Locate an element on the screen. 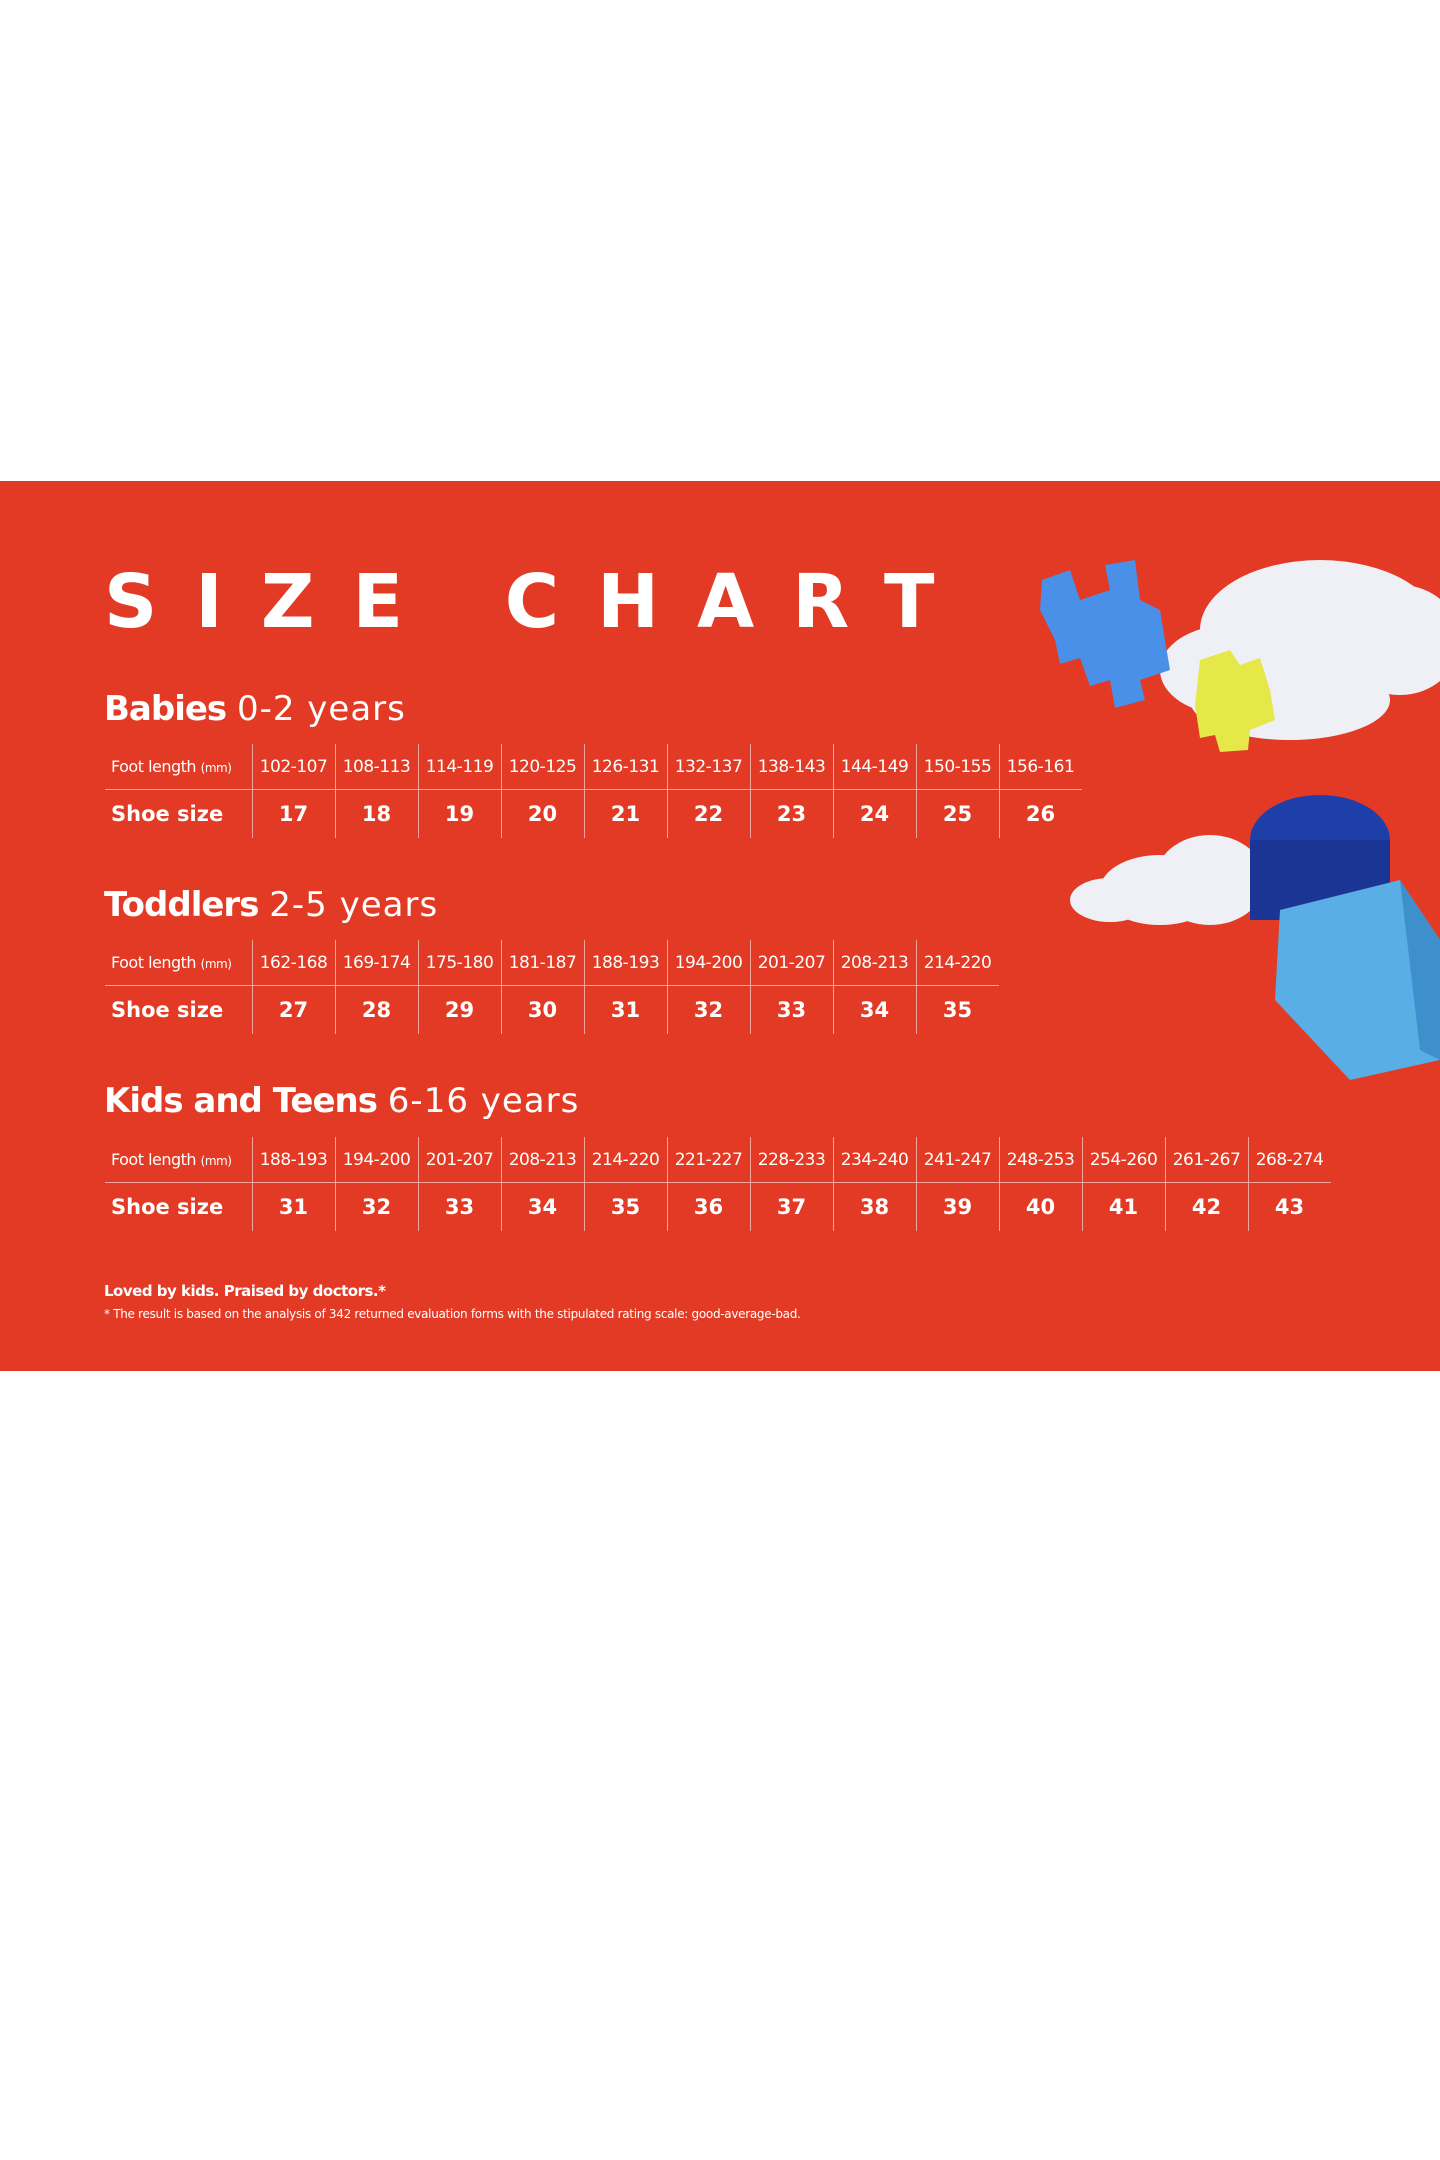 Image resolution: width=1440 pixels, height=2160 pixels. shoe-size-cell: 38 is located at coordinates (874, 1206).